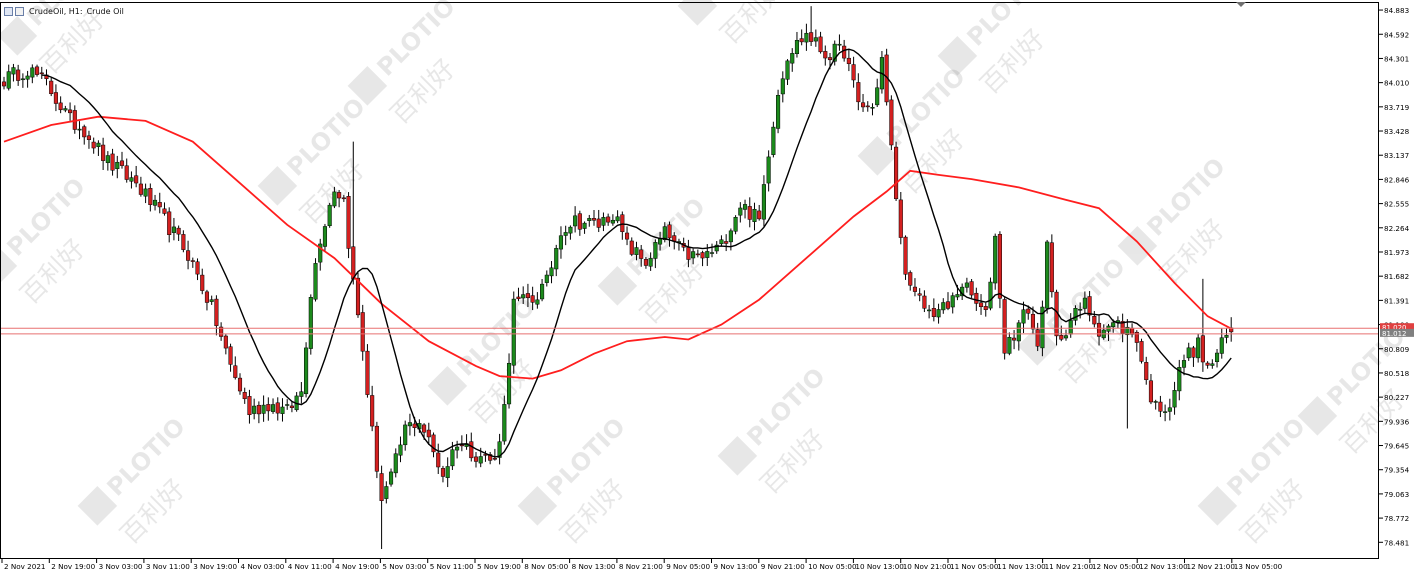  I want to click on chart-window-icon, so click(8, 11).